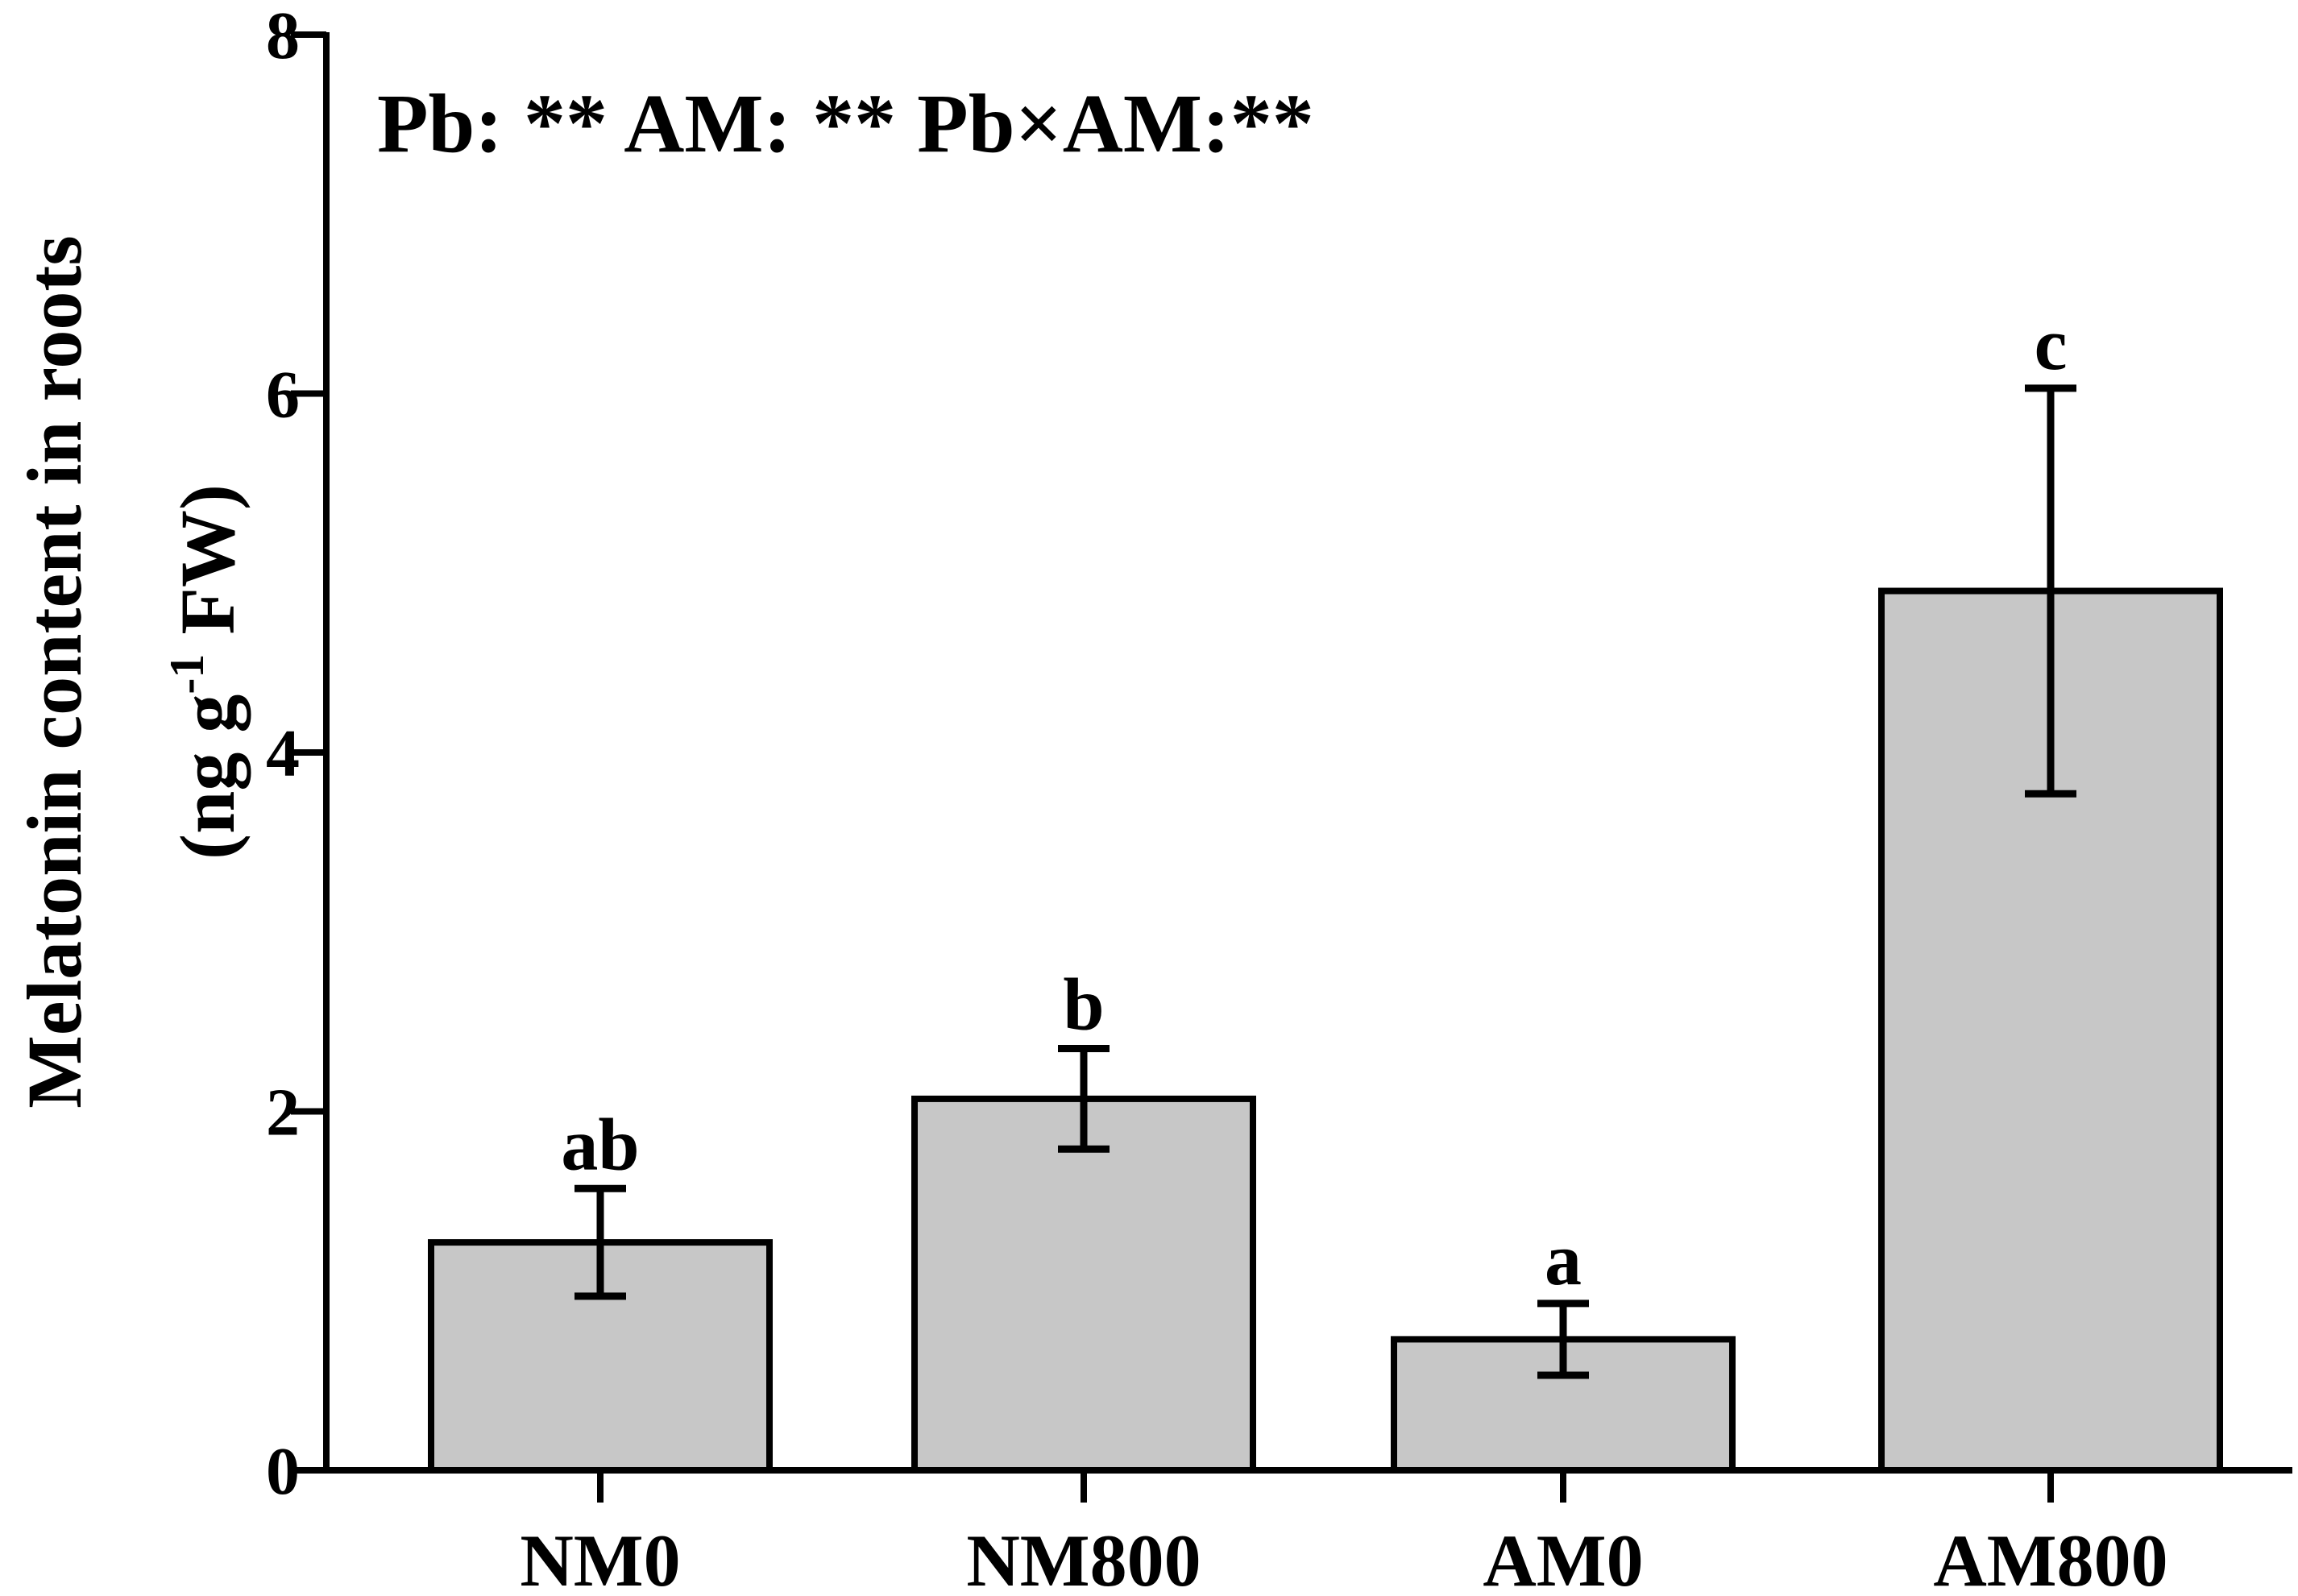  What do you see at coordinates (187, 674) in the screenshot?
I see `y-axis-label-unit-superscript: -1` at bounding box center [187, 674].